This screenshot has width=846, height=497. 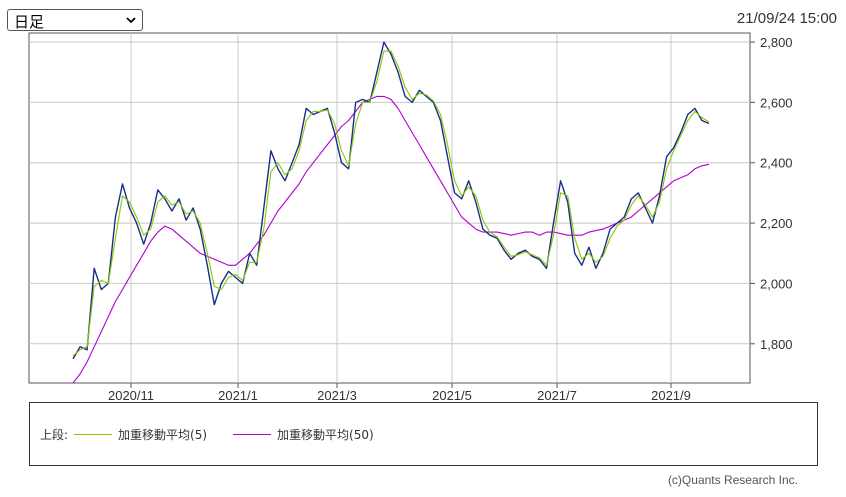 What do you see at coordinates (337, 394) in the screenshot?
I see `x-tick-label: 2021/3` at bounding box center [337, 394].